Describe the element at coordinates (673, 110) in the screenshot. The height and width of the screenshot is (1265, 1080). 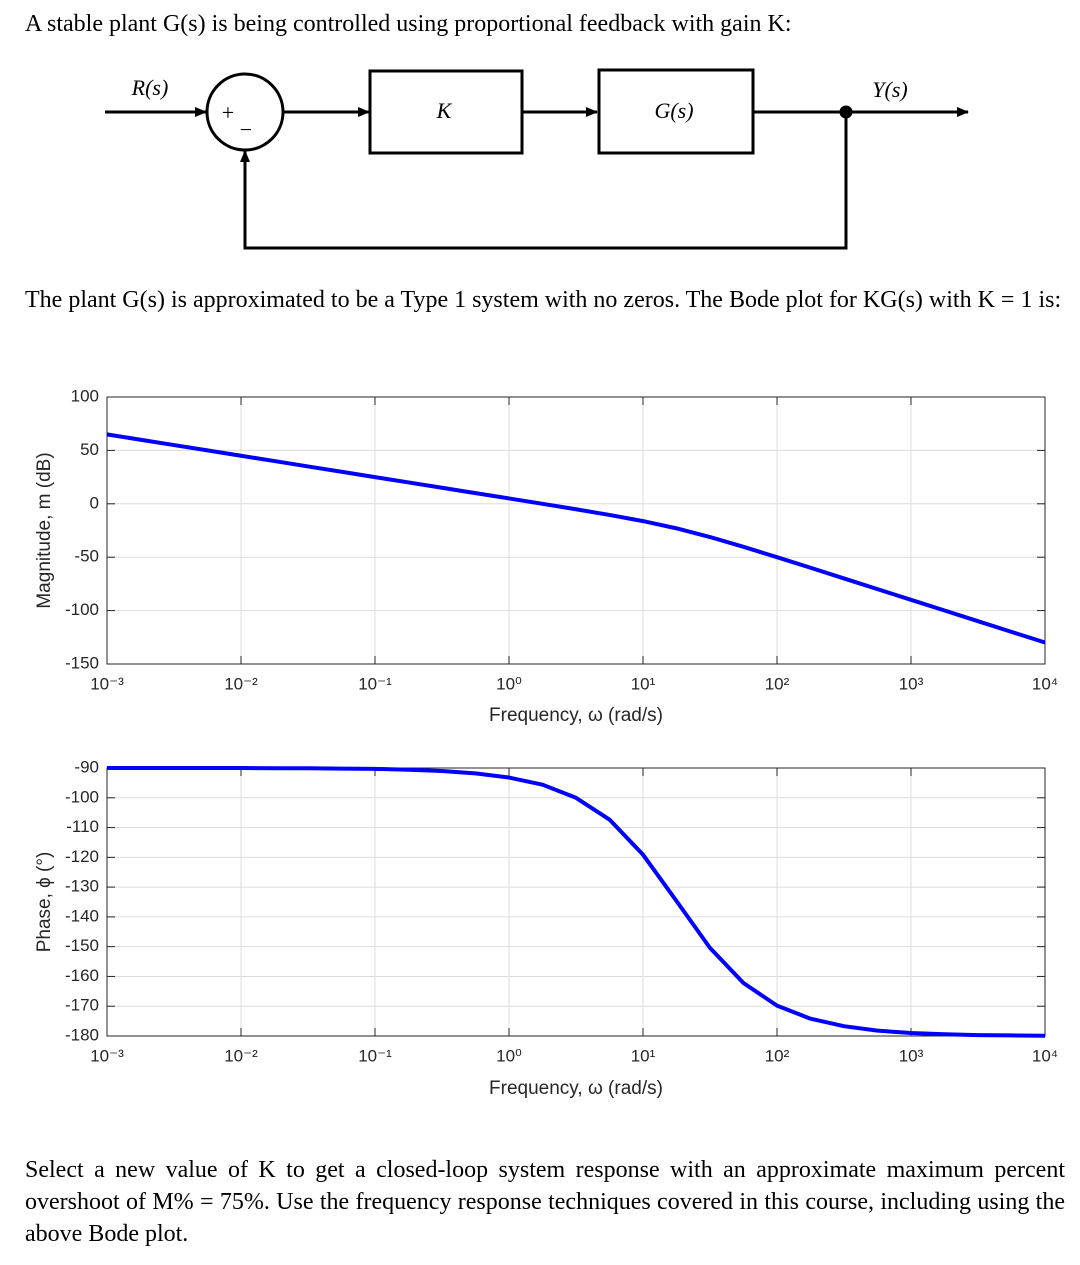
I see `plant-label: G(s)` at that location.